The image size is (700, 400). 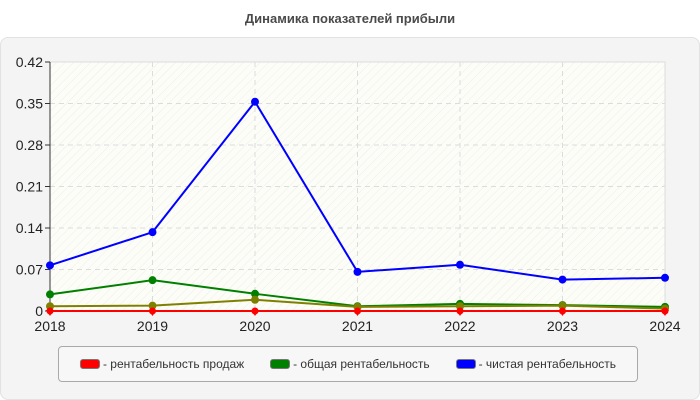 What do you see at coordinates (29, 228) in the screenshot?
I see `y-tick-label: 0.14` at bounding box center [29, 228].